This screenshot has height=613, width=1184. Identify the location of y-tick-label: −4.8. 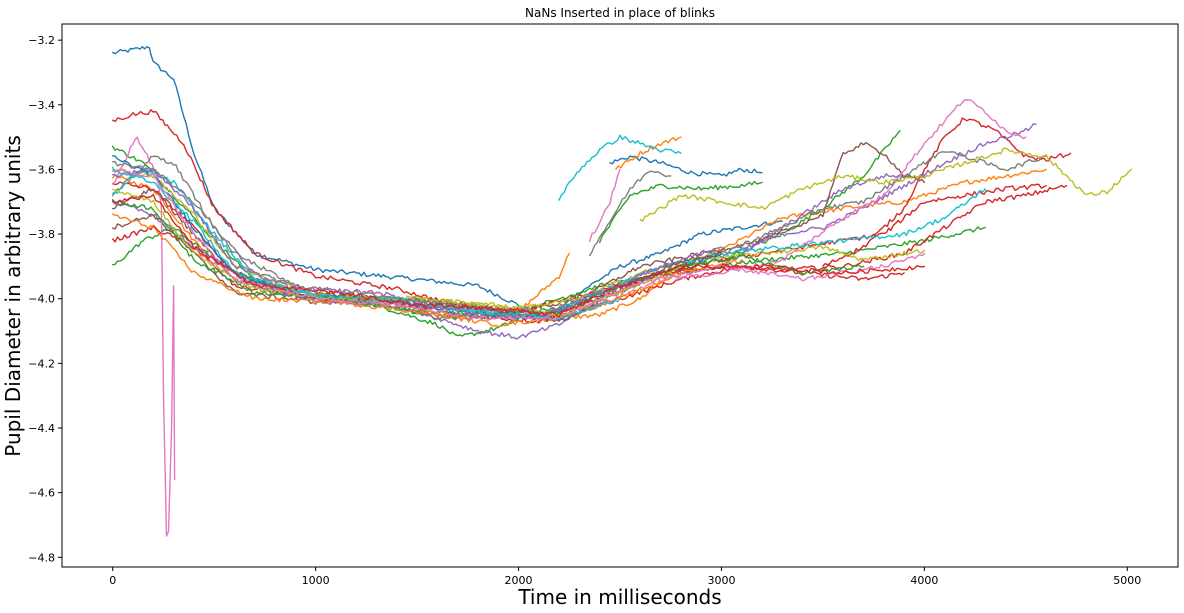
(41, 557).